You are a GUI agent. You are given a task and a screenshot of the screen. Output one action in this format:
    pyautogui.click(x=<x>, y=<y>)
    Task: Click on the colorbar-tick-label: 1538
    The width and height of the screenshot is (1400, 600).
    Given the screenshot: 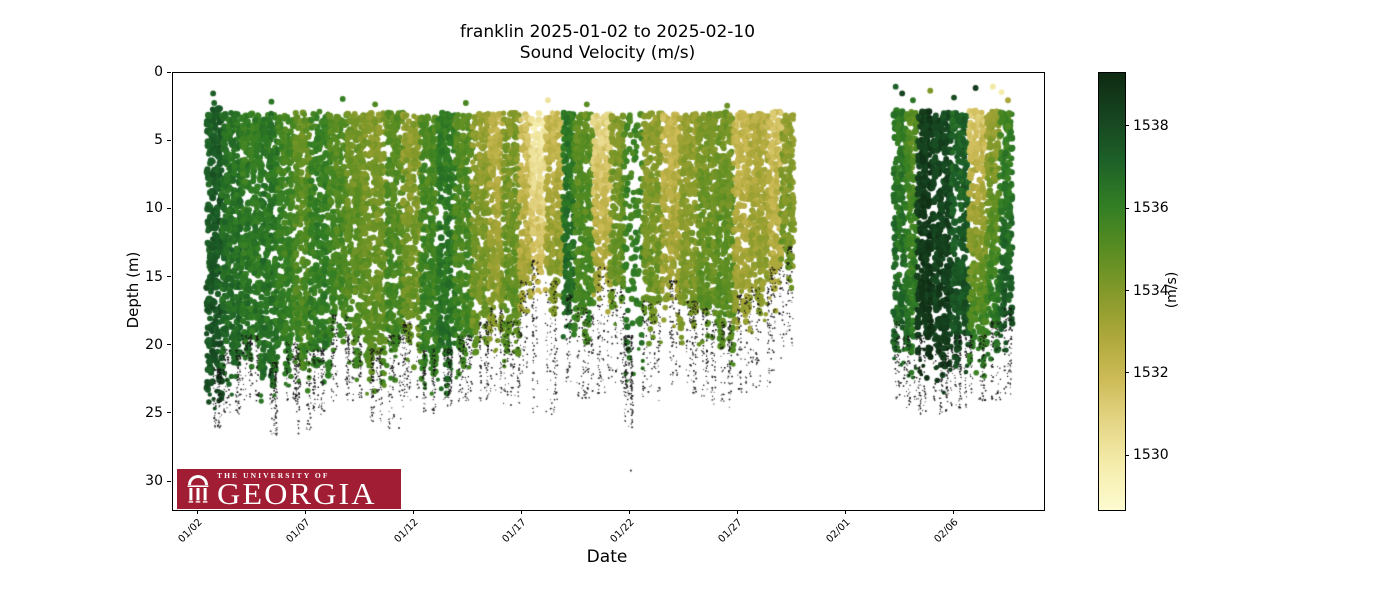 What is the action you would take?
    pyautogui.click(x=1151, y=125)
    